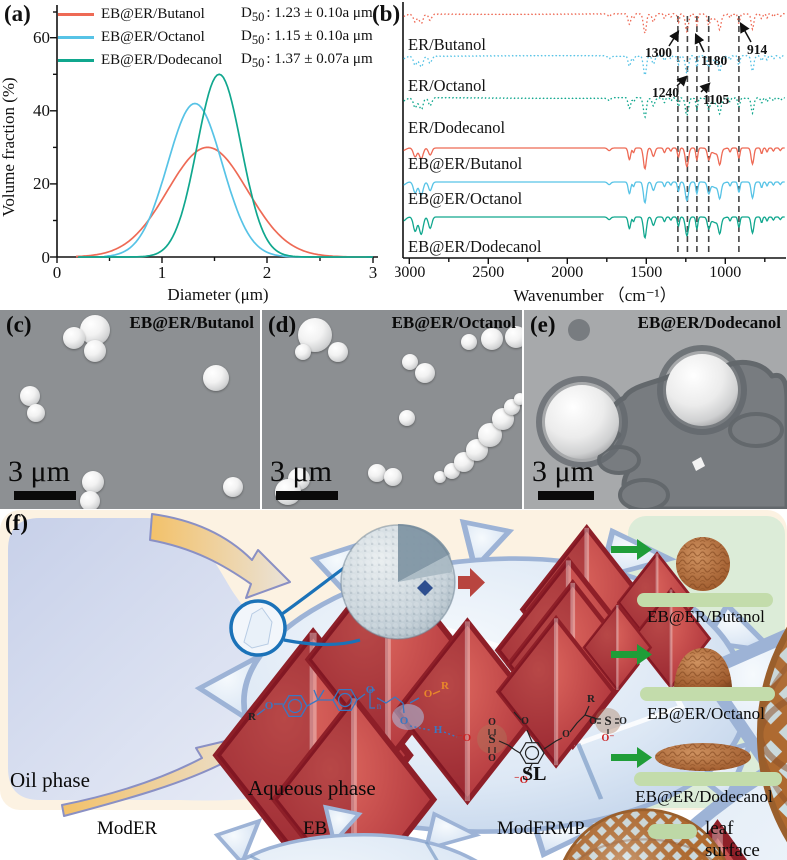  Describe the element at coordinates (438, 730) in the screenshot. I see `atom-label: H` at that location.